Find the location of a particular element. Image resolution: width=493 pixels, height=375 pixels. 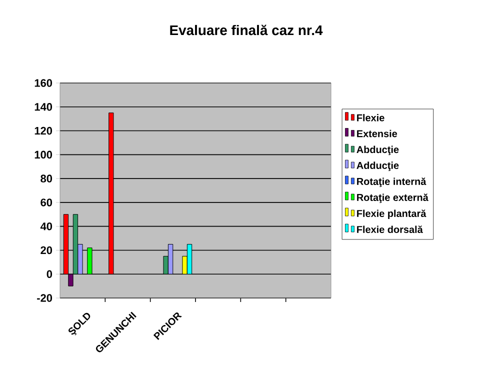

legend-label: Extensie is located at coordinates (377, 134).